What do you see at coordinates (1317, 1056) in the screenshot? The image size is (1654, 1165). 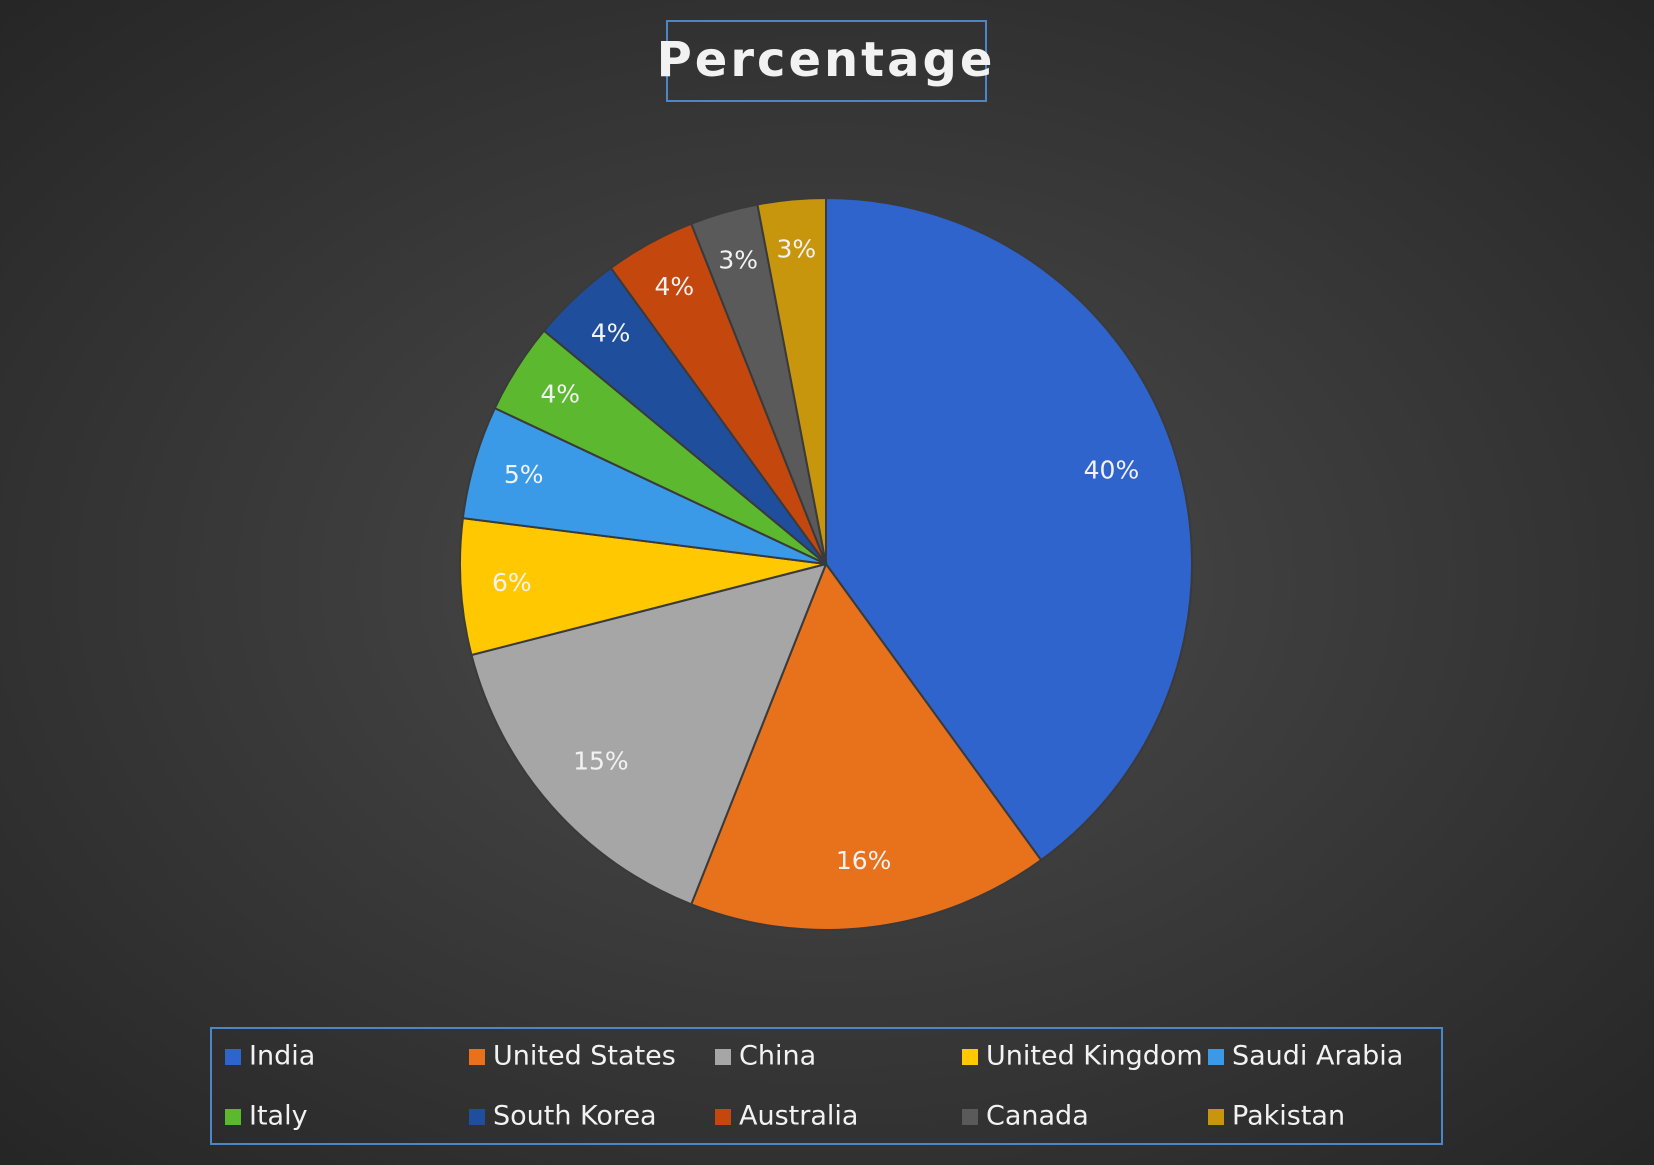 I see `legend-label: Saudi Arabia` at bounding box center [1317, 1056].